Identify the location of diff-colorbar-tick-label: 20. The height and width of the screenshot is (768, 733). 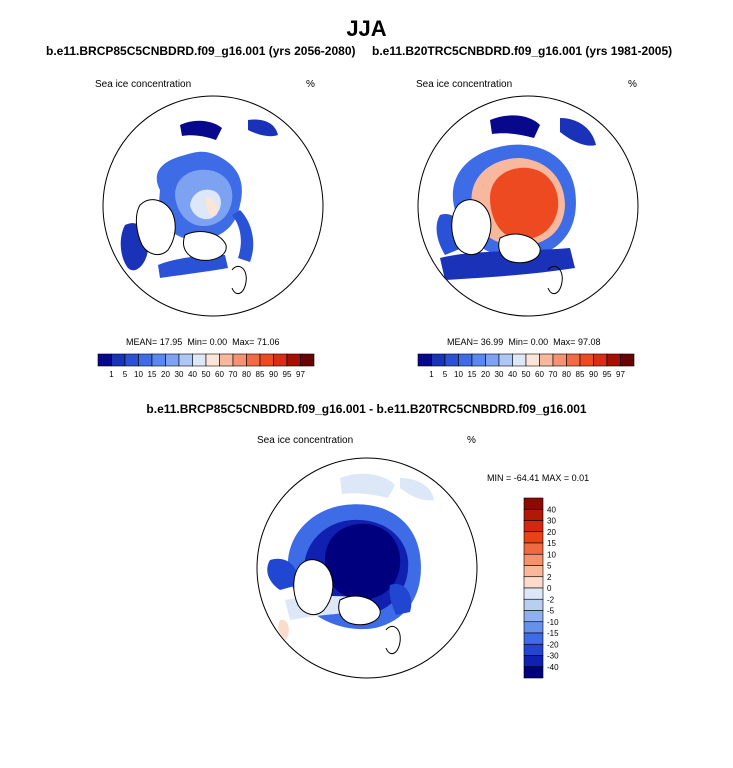
(551, 532).